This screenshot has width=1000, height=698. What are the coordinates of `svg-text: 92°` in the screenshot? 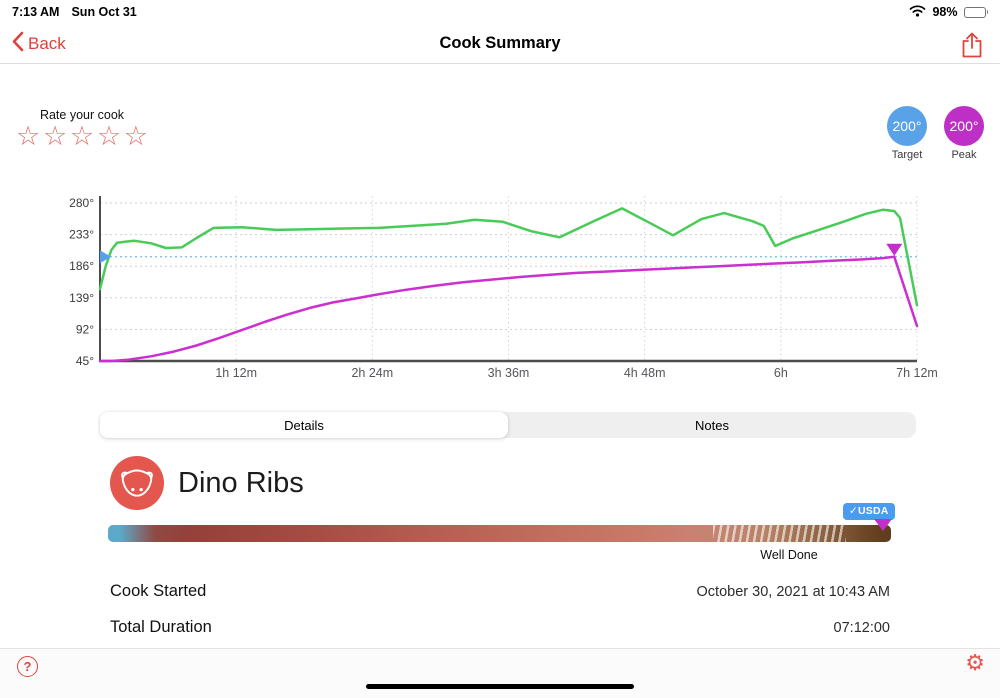 It's located at (85, 329).